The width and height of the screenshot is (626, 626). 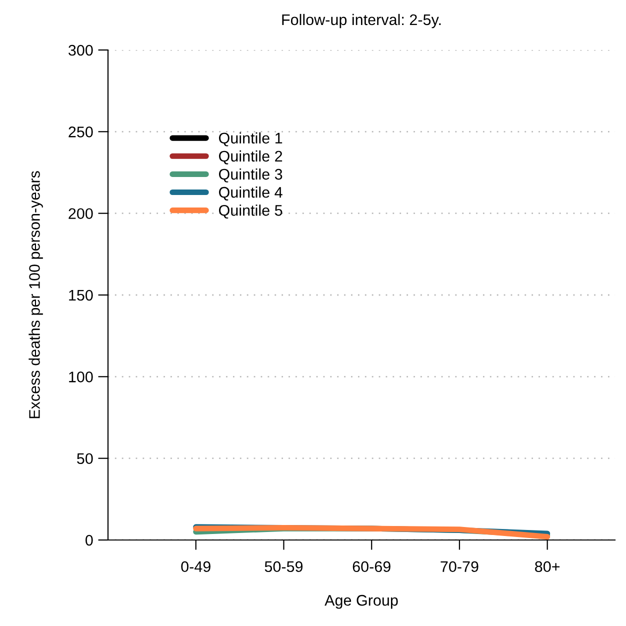 I want to click on x-tick-label: 0-49, so click(x=195, y=566).